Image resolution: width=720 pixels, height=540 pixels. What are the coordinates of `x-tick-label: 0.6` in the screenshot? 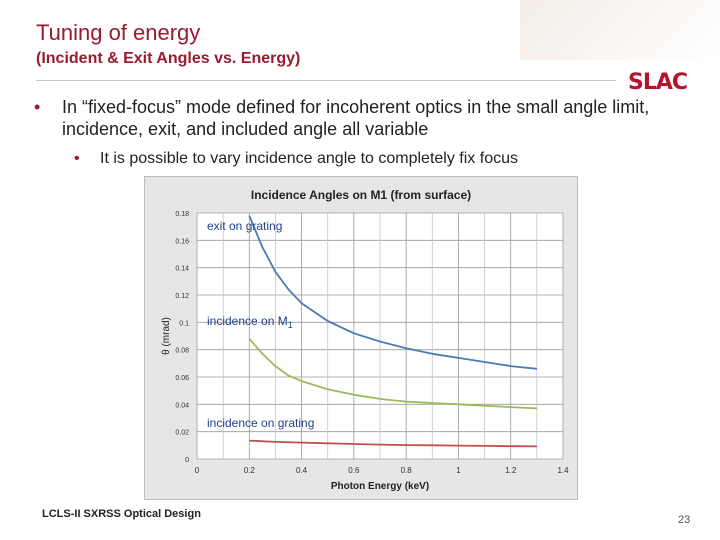 It's located at (354, 470).